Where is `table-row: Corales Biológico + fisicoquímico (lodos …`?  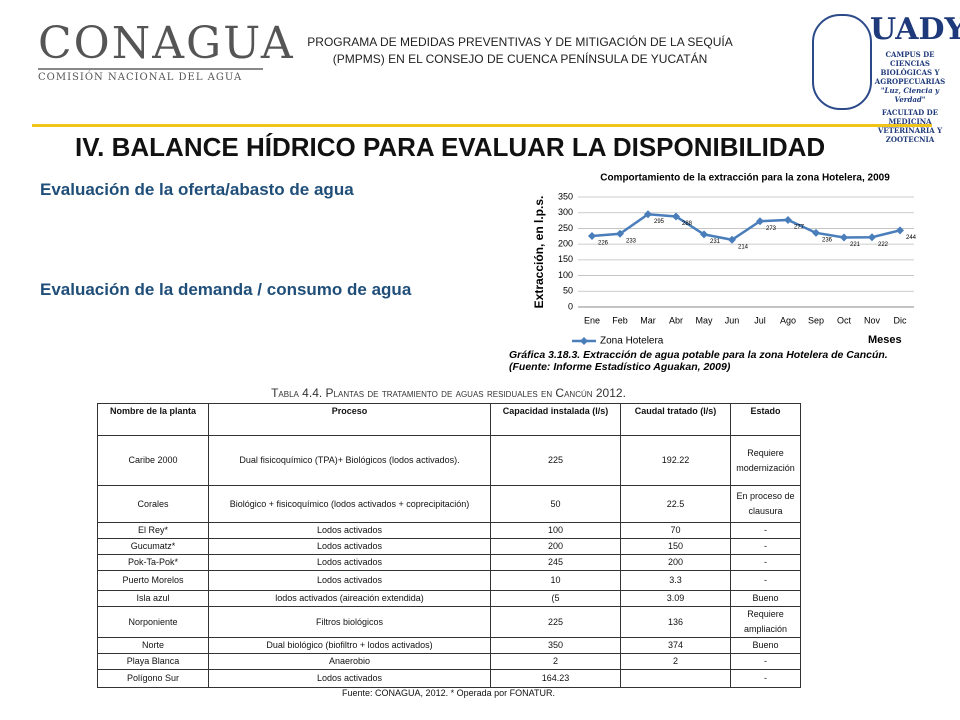 table-row: Corales Biológico + fisicoquímico (lodos … is located at coordinates (449, 504).